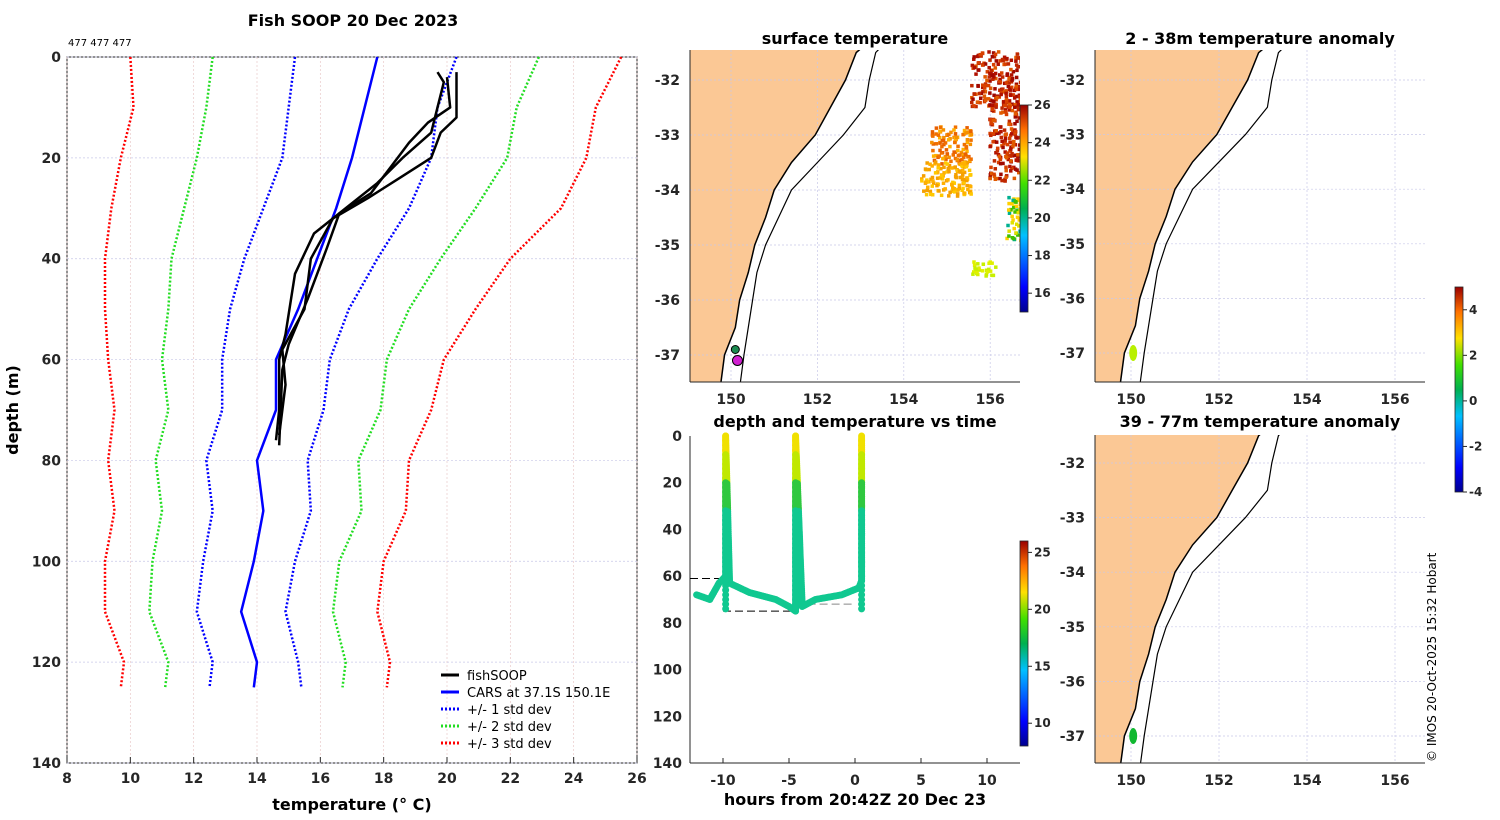  I want to click on time-plot-xlabel: hours from 20:42Z 20 Dec 23, so click(855, 799).